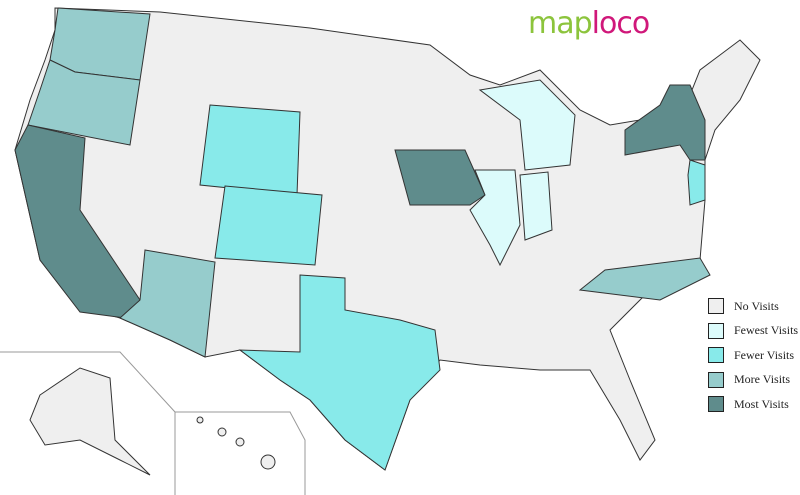  I want to click on state-alaska, so click(90, 421).